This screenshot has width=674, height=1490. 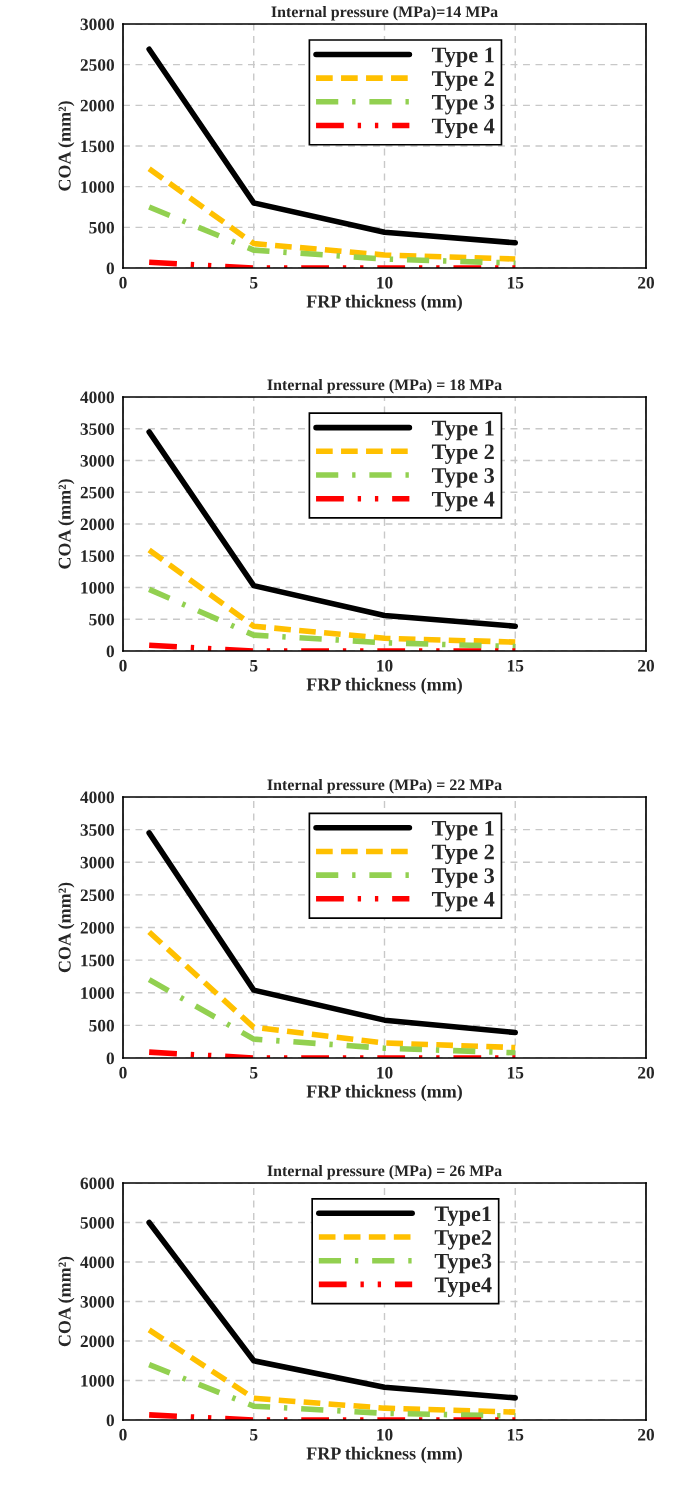 I want to click on legend-label: Type4, so click(x=463, y=1287).